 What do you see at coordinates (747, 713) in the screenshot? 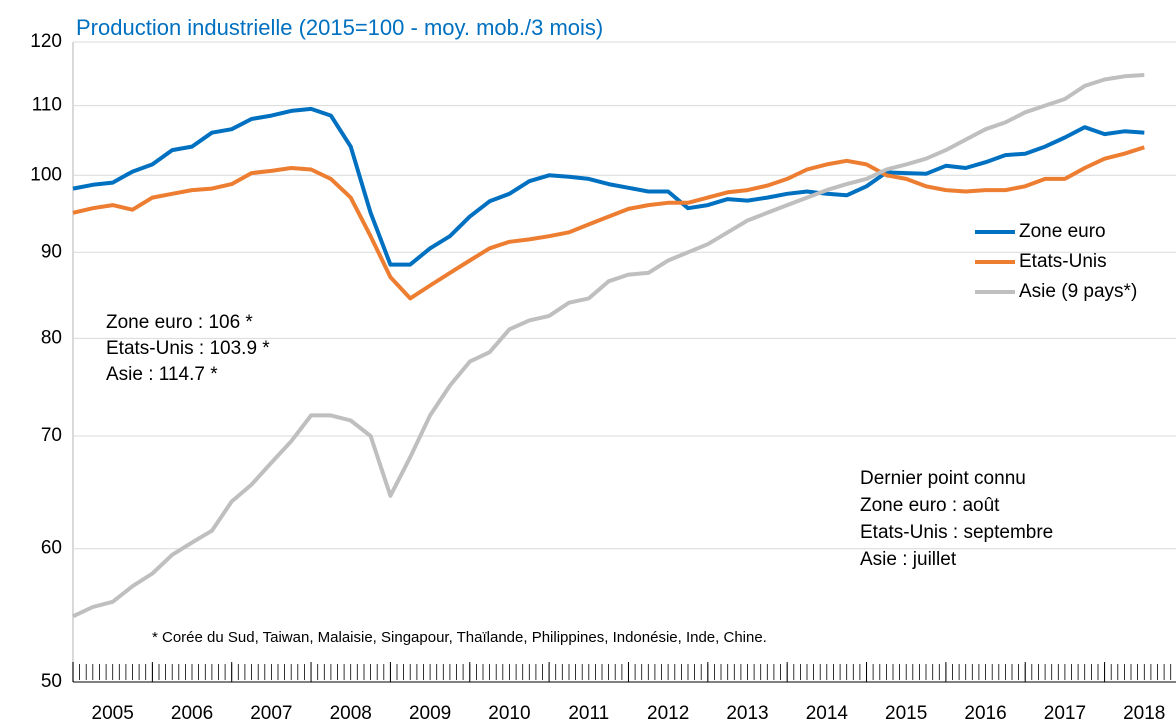
I see `x-tick-label: 2013` at bounding box center [747, 713].